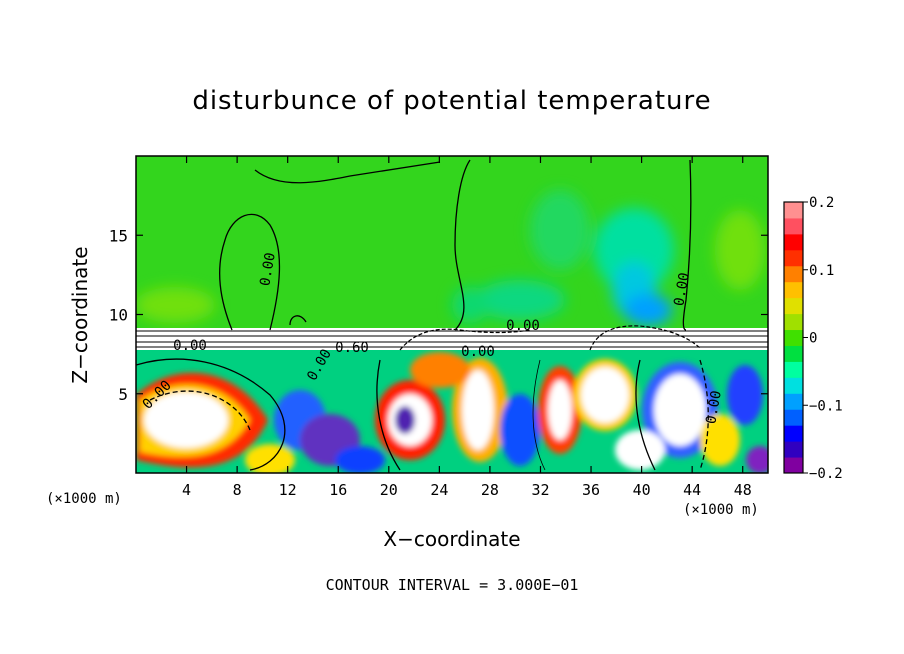  I want to click on x-axis-label: X−coordinate, so click(452, 539).